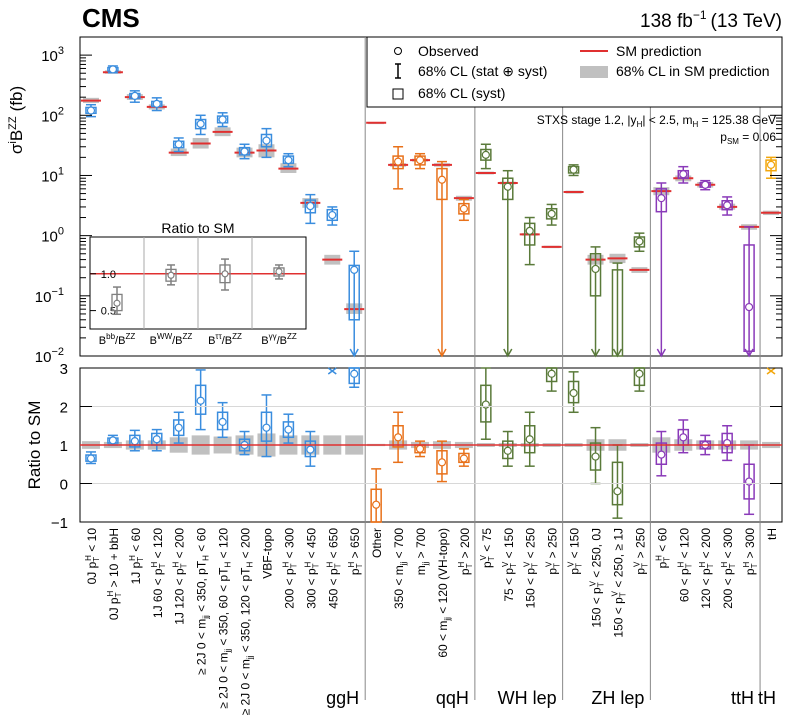  What do you see at coordinates (273, 336) in the screenshot?
I see `inset-label-part: γγ` at bounding box center [273, 336].